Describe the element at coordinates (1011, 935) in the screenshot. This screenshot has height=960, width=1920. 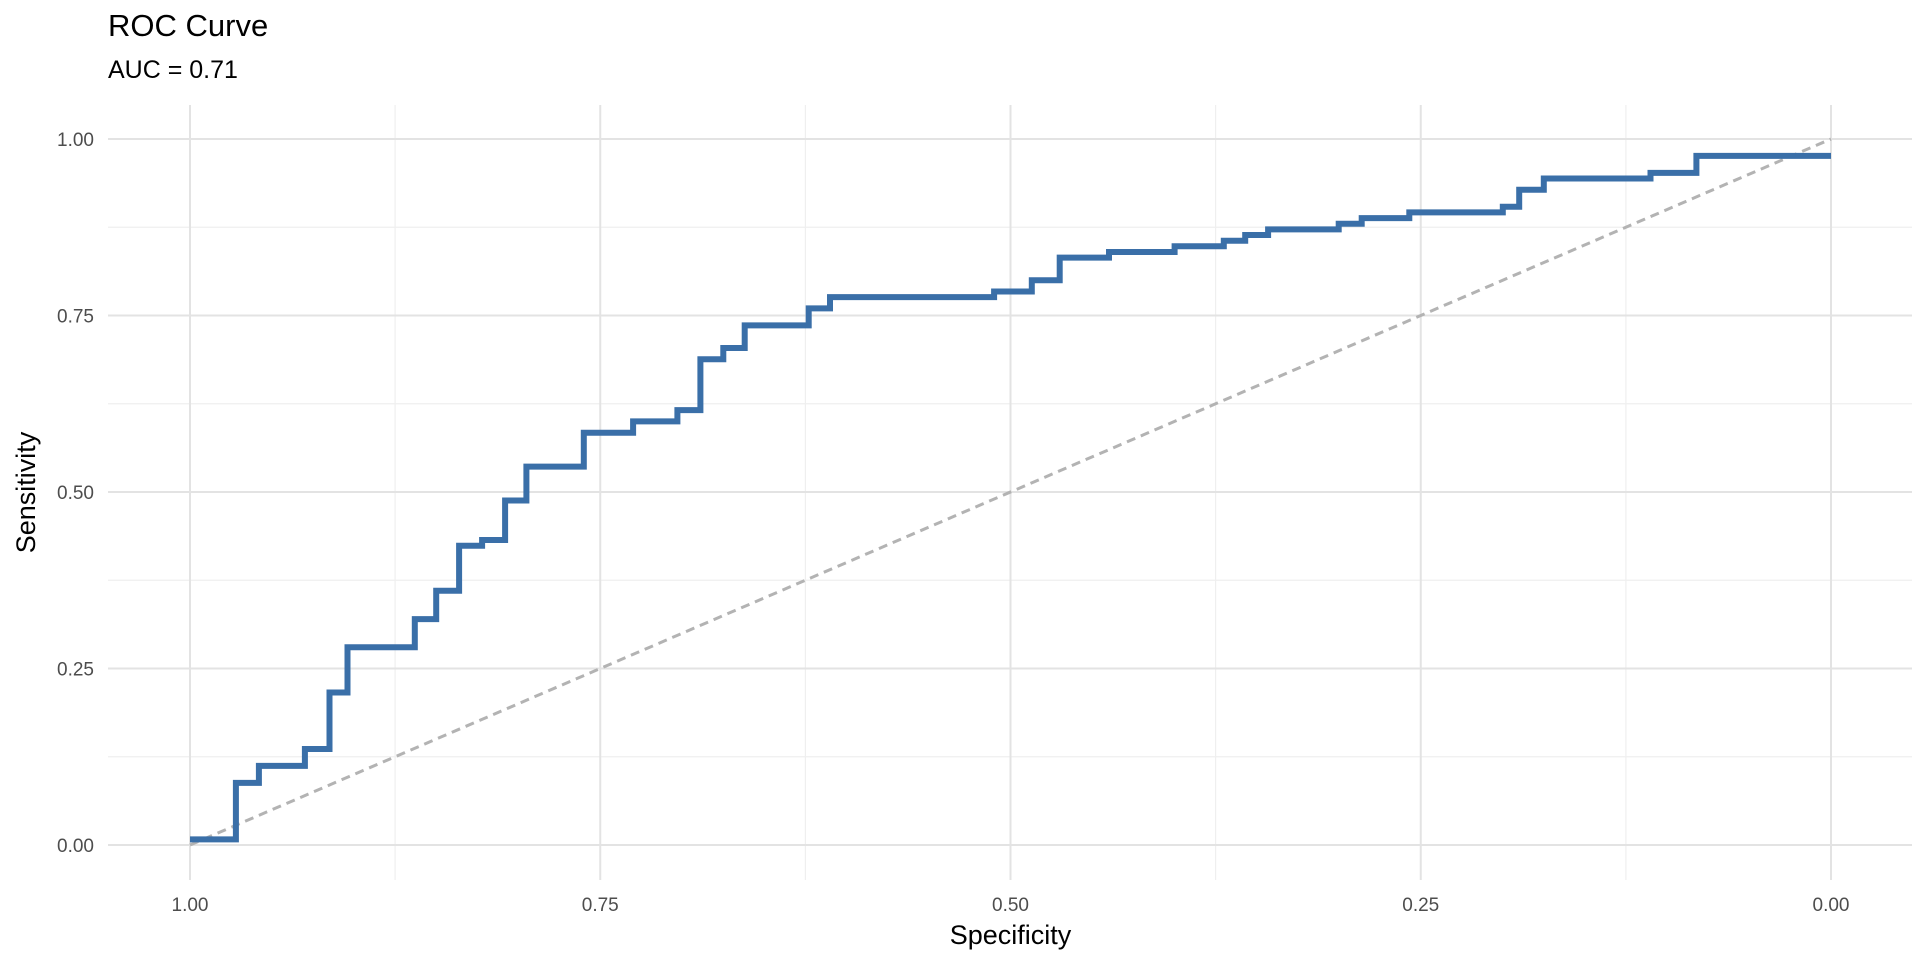
I see `x-axis-title: Specificity` at that location.